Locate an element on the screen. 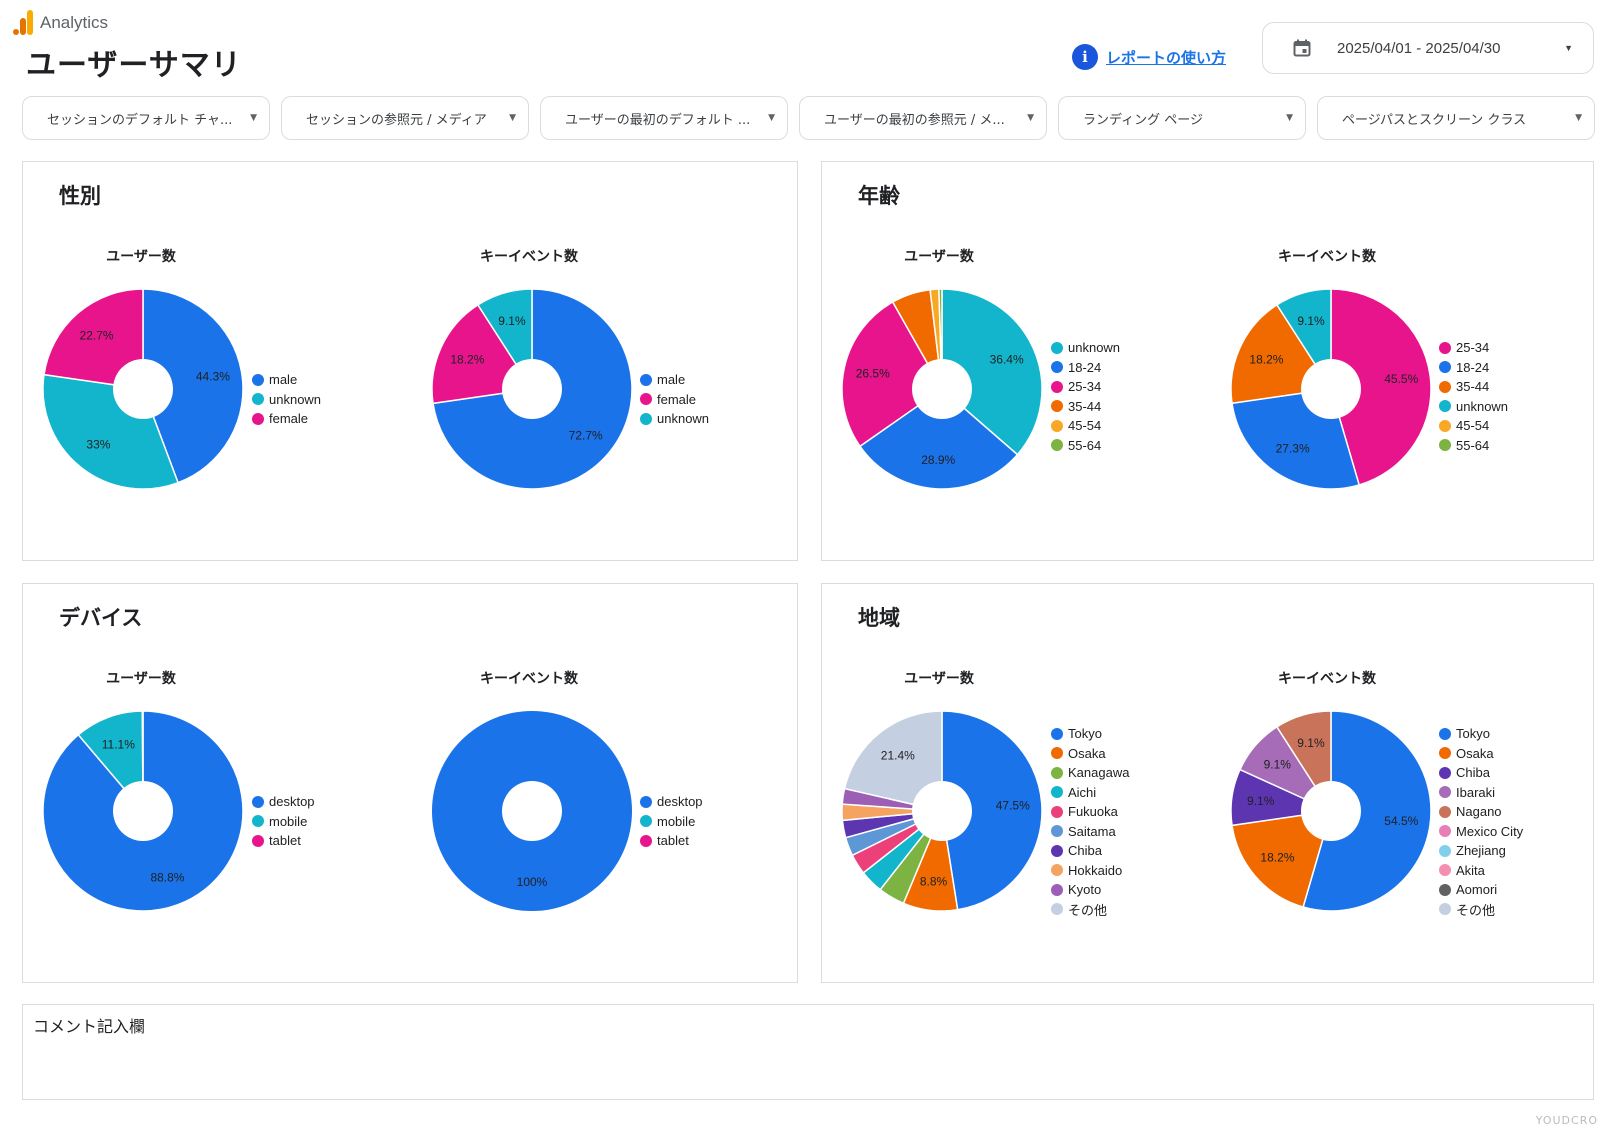 This screenshot has width=1612, height=1139. legend-label: tablet is located at coordinates (285, 841).